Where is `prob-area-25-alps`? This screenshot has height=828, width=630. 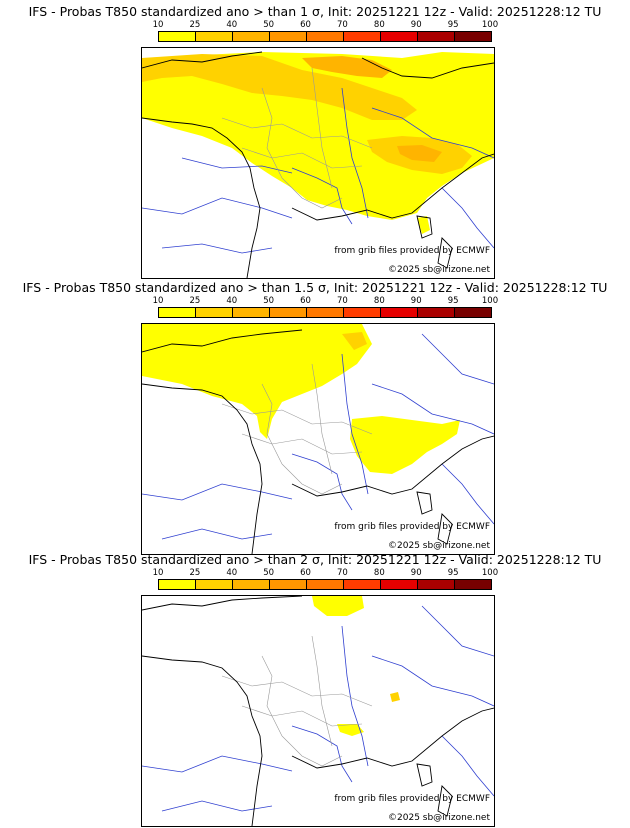
prob-area-25-alps is located at coordinates (395, 697).